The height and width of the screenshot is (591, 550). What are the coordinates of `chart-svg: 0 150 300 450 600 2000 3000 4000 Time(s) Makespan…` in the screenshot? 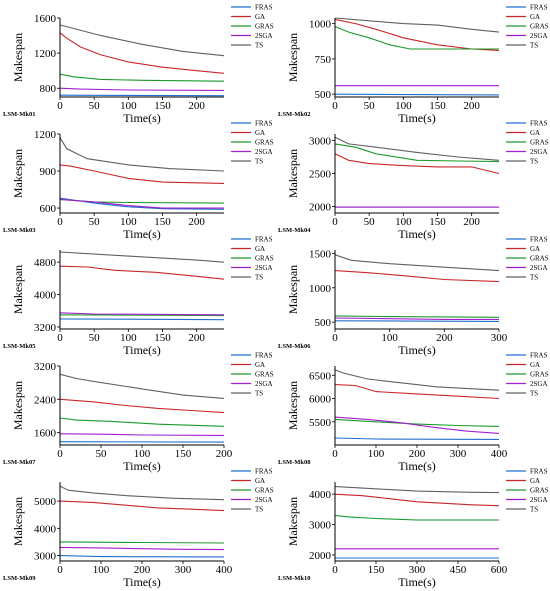 It's located at (413, 529).